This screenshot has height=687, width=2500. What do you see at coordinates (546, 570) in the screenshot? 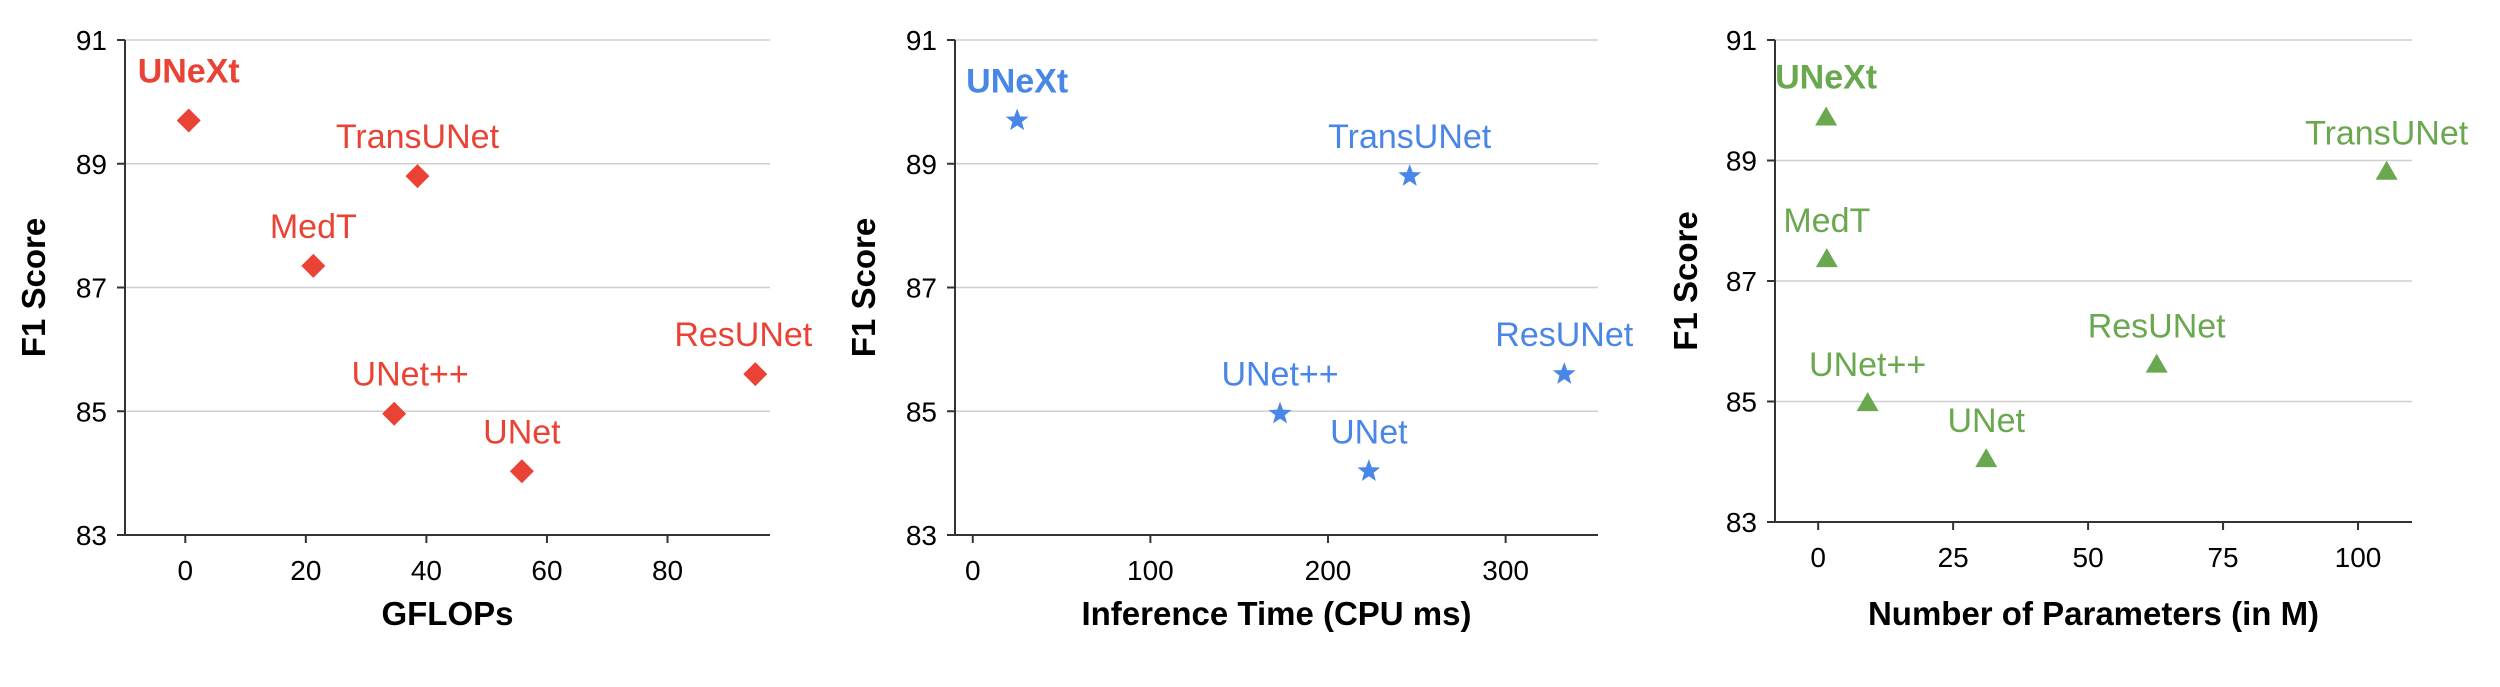
I see `x-tick-label: 60` at bounding box center [546, 570].